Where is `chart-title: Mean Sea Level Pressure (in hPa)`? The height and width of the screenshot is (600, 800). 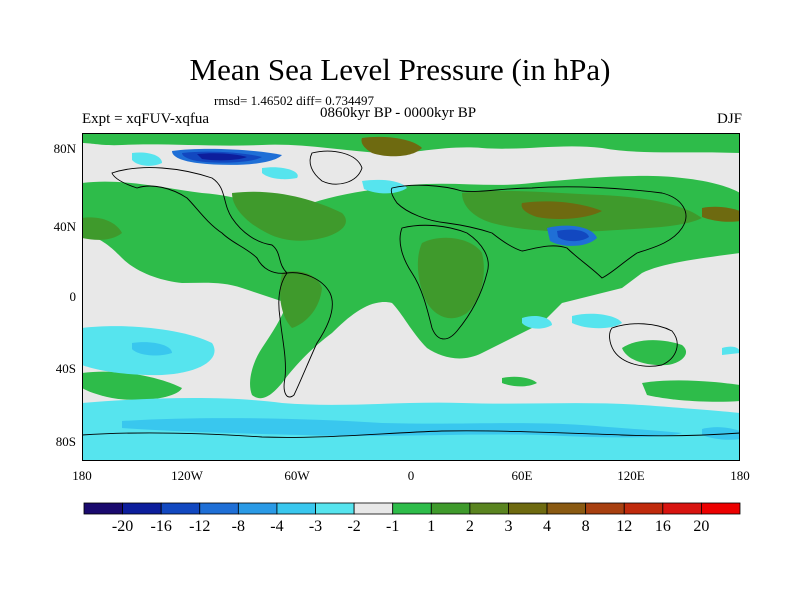
chart-title: Mean Sea Level Pressure (in hPa) is located at coordinates (400, 69).